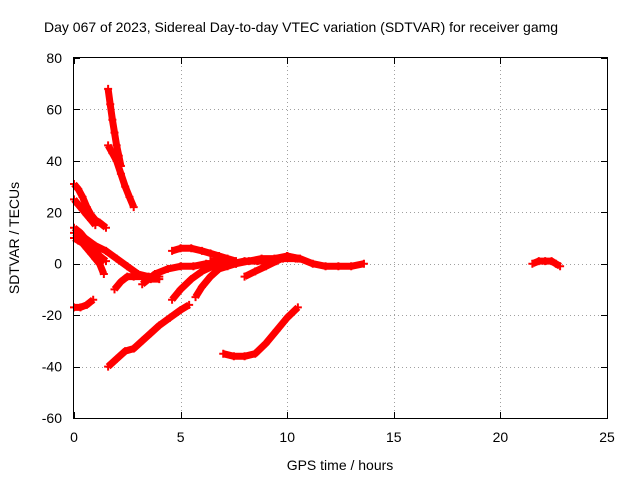 The width and height of the screenshot is (640, 480). Describe the element at coordinates (14, 238) in the screenshot. I see `y-axis-title: SDTVAR / TECUs` at that location.